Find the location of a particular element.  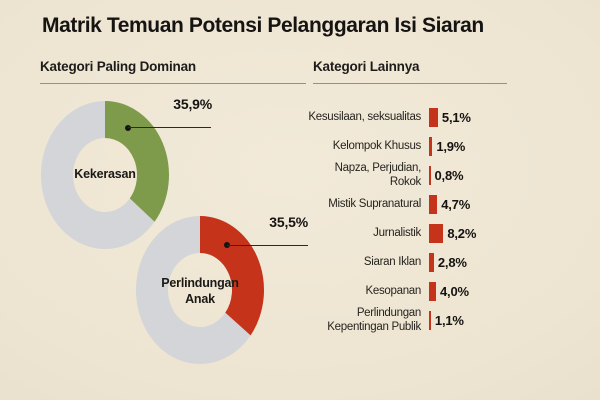

bar-track: 4,7% is located at coordinates (449, 204).